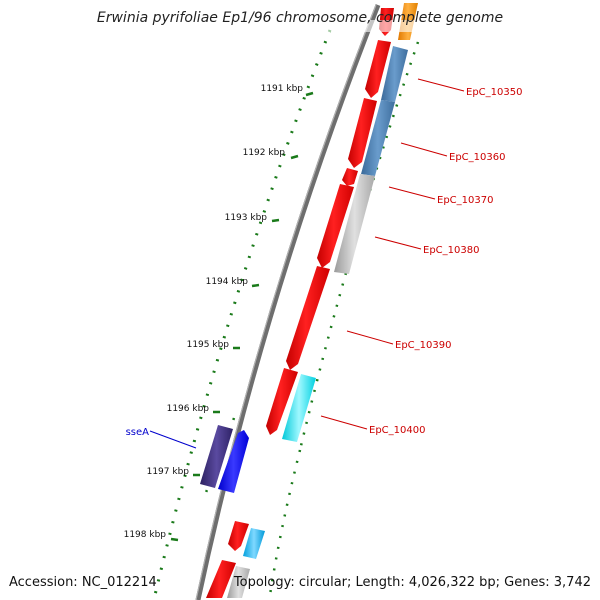 The width and height of the screenshot is (600, 600). What do you see at coordinates (299, 408) in the screenshot?
I see `cyan-cds` at bounding box center [299, 408].